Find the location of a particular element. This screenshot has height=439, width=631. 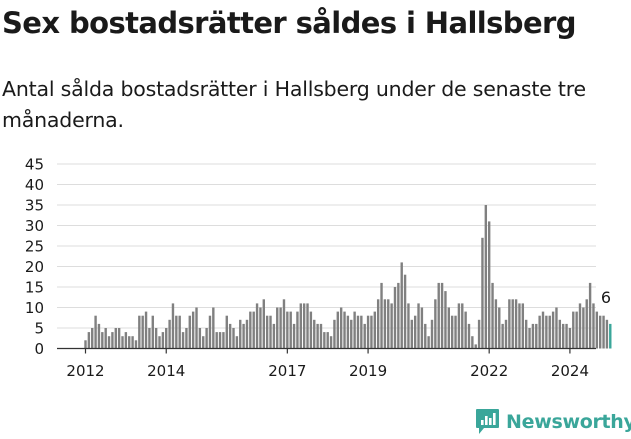

newsworthy-logo-icon is located at coordinates (487, 421).